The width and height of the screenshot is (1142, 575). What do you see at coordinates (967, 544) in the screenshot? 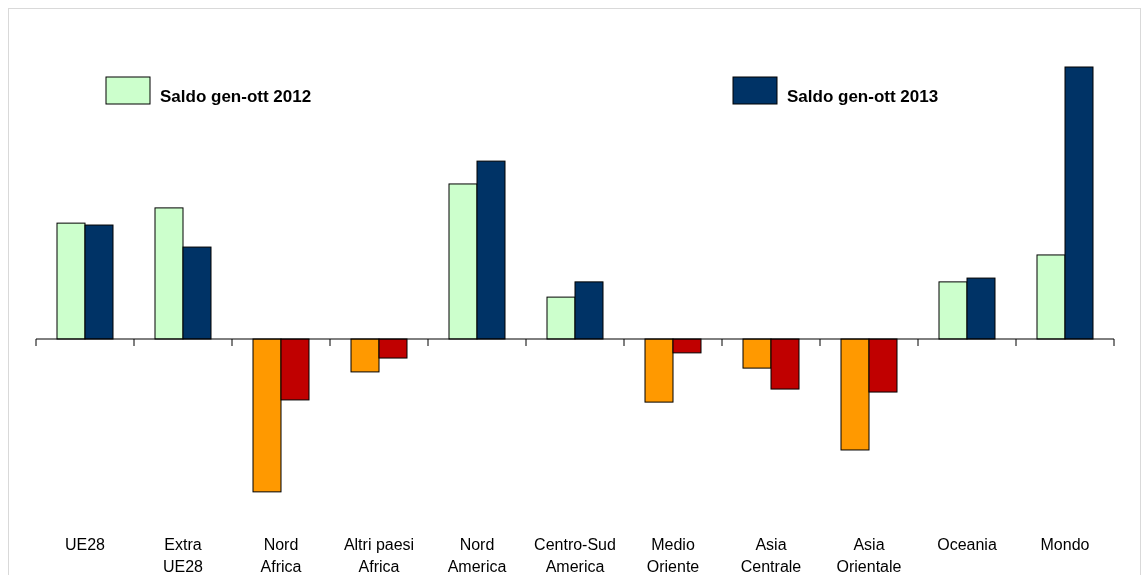
I see `x-tick-label: Oceania` at bounding box center [967, 544].